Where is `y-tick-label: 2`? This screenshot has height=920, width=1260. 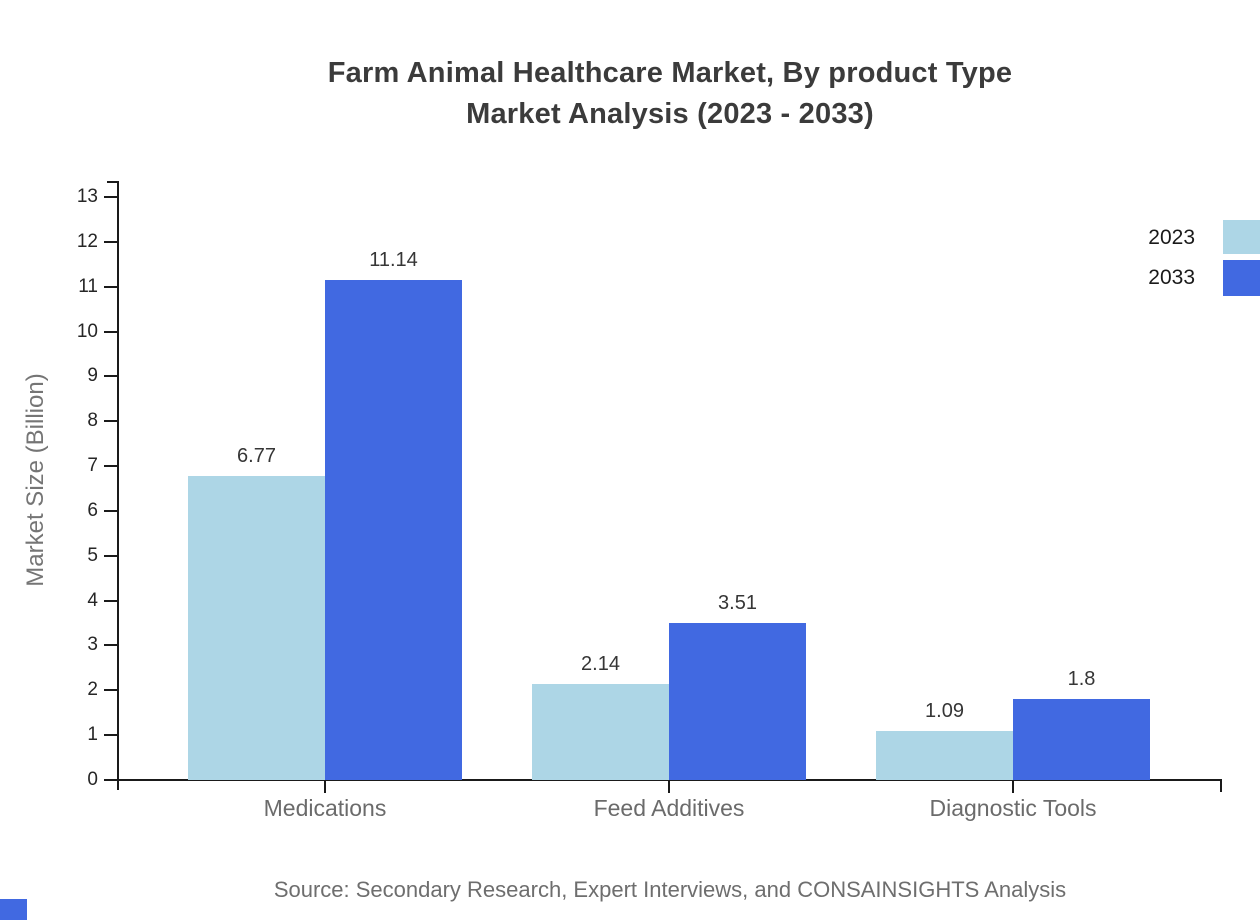 y-tick-label: 2 is located at coordinates (92, 690).